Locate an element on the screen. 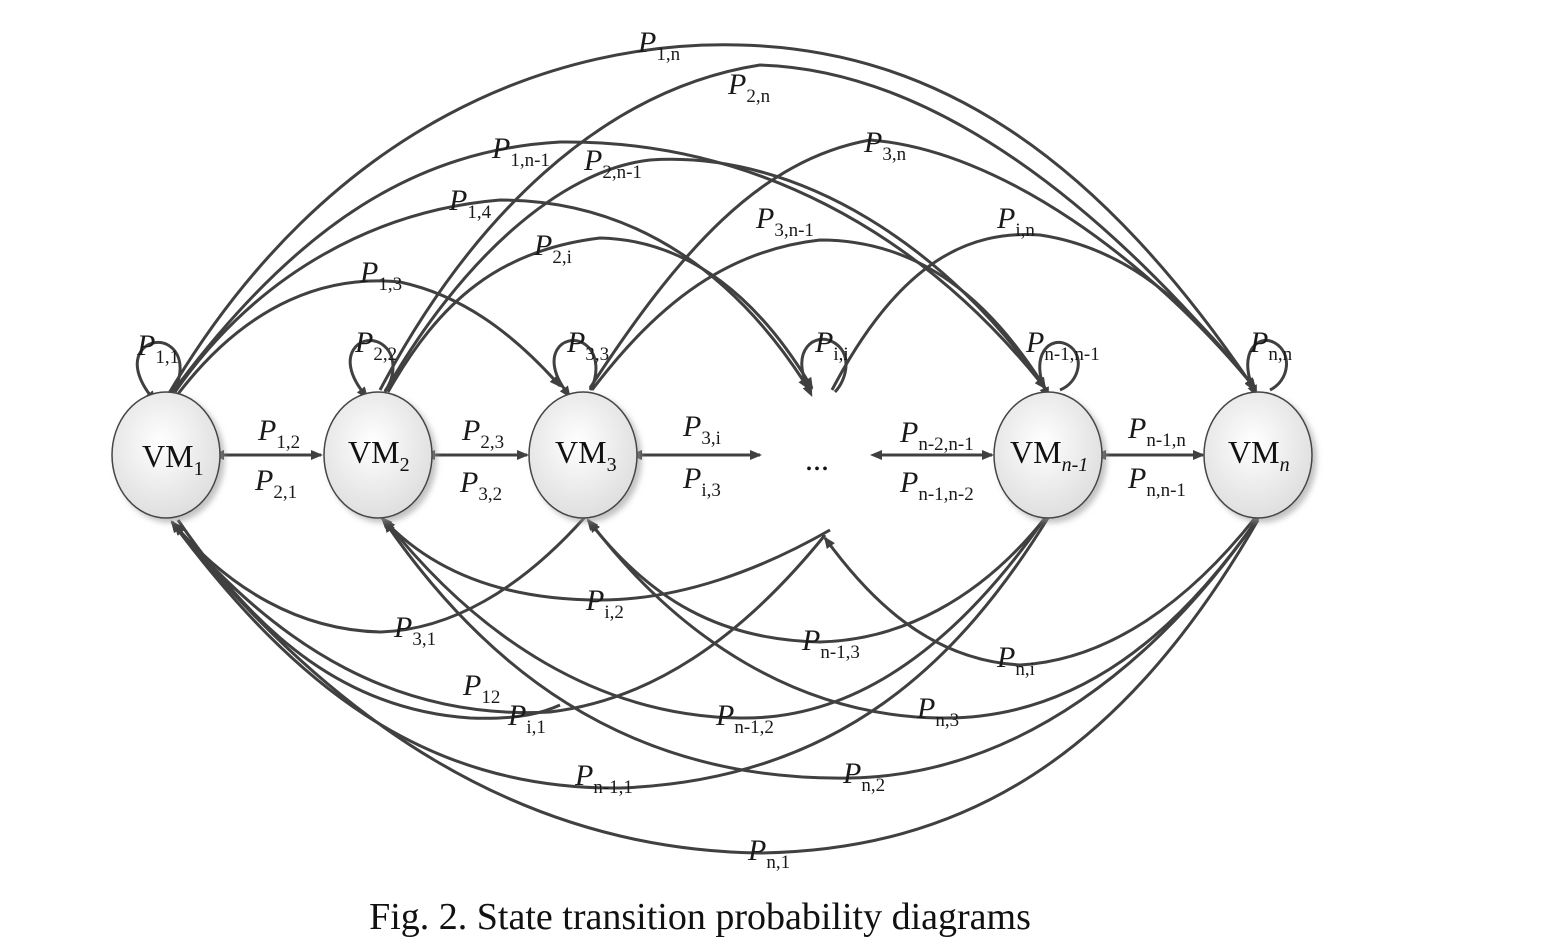 The width and height of the screenshot is (1547, 949). node-vm-n: VMn is located at coordinates (1258, 455).